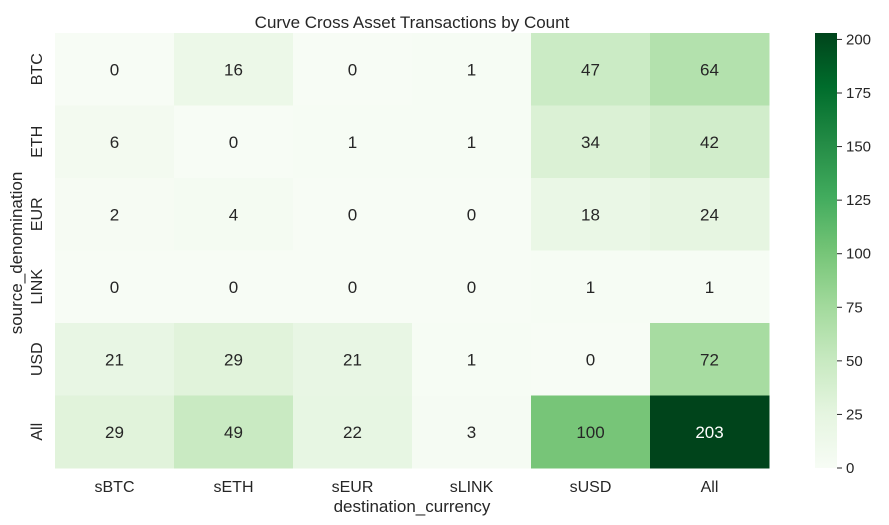 The width and height of the screenshot is (889, 525). I want to click on colorbar-tick-label: 150, so click(858, 147).